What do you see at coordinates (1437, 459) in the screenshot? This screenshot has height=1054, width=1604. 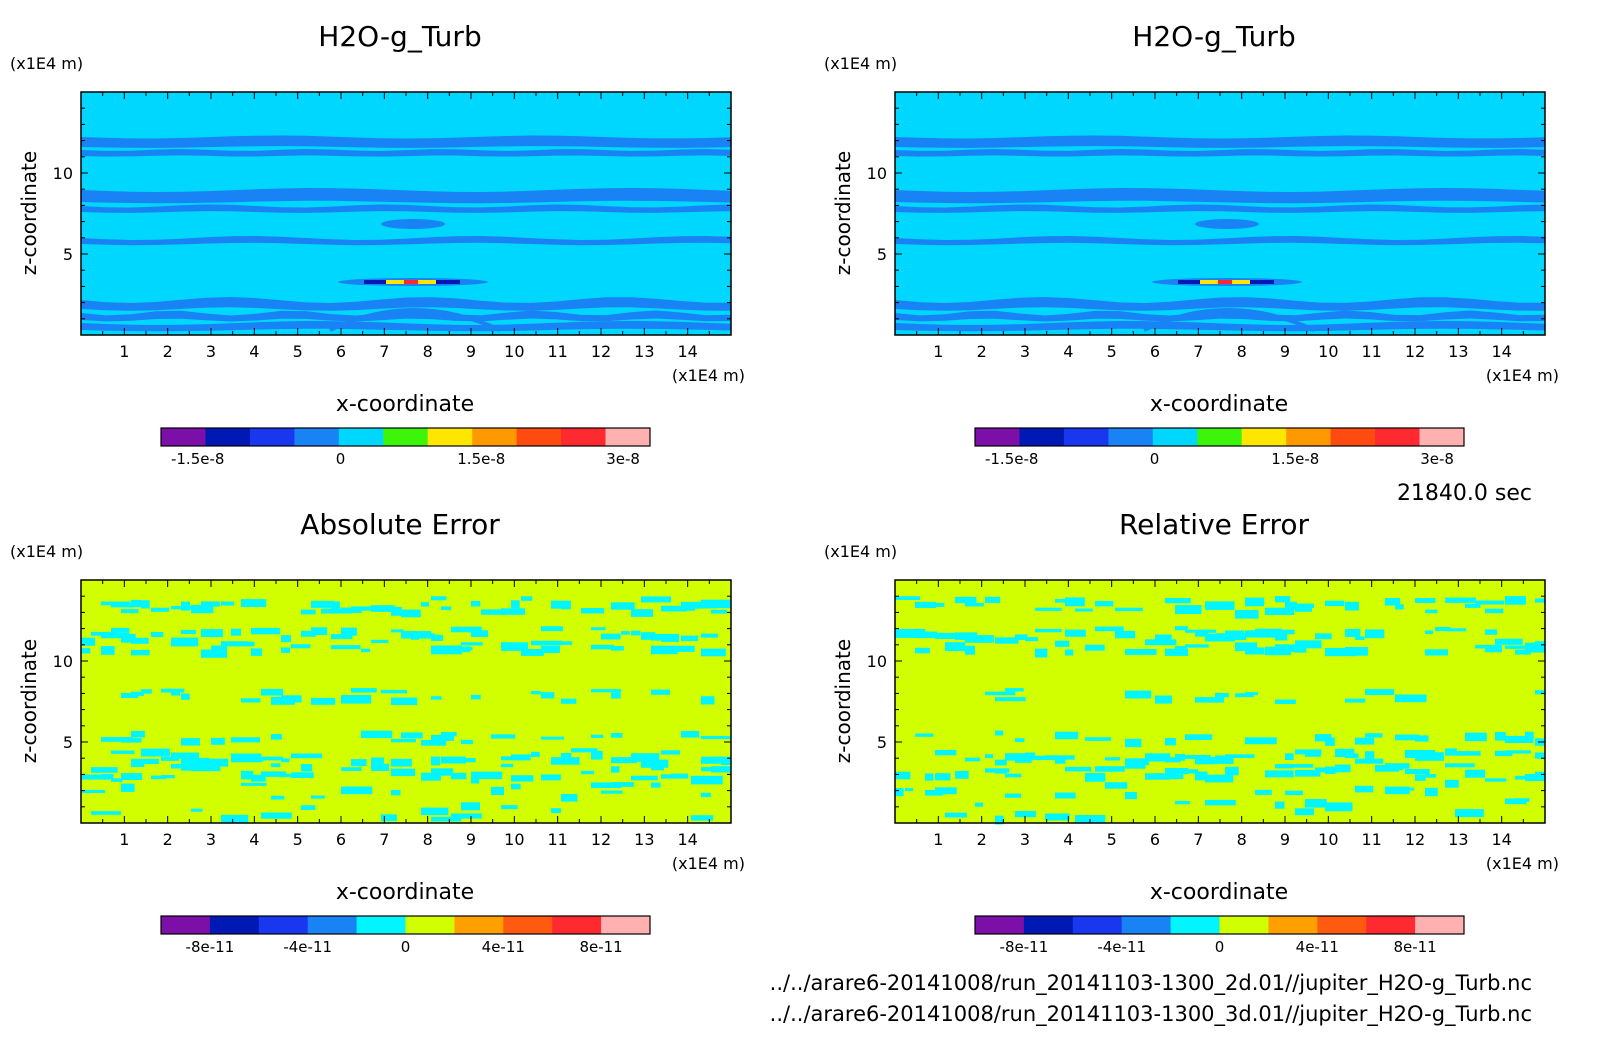 I see `colorbar-tick-label: 3e-8` at bounding box center [1437, 459].